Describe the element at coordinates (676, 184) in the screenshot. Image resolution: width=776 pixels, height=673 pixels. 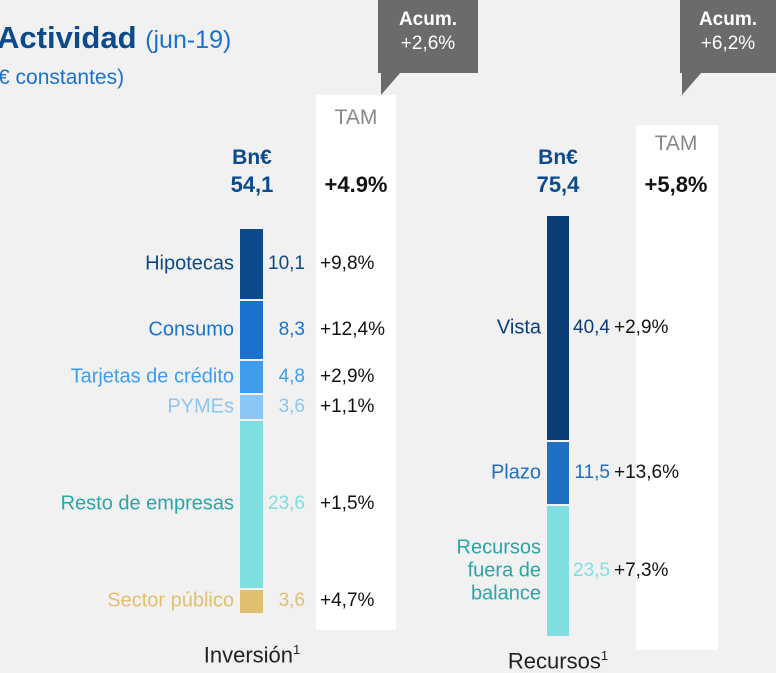
I see `tam-total: +5,8%` at that location.